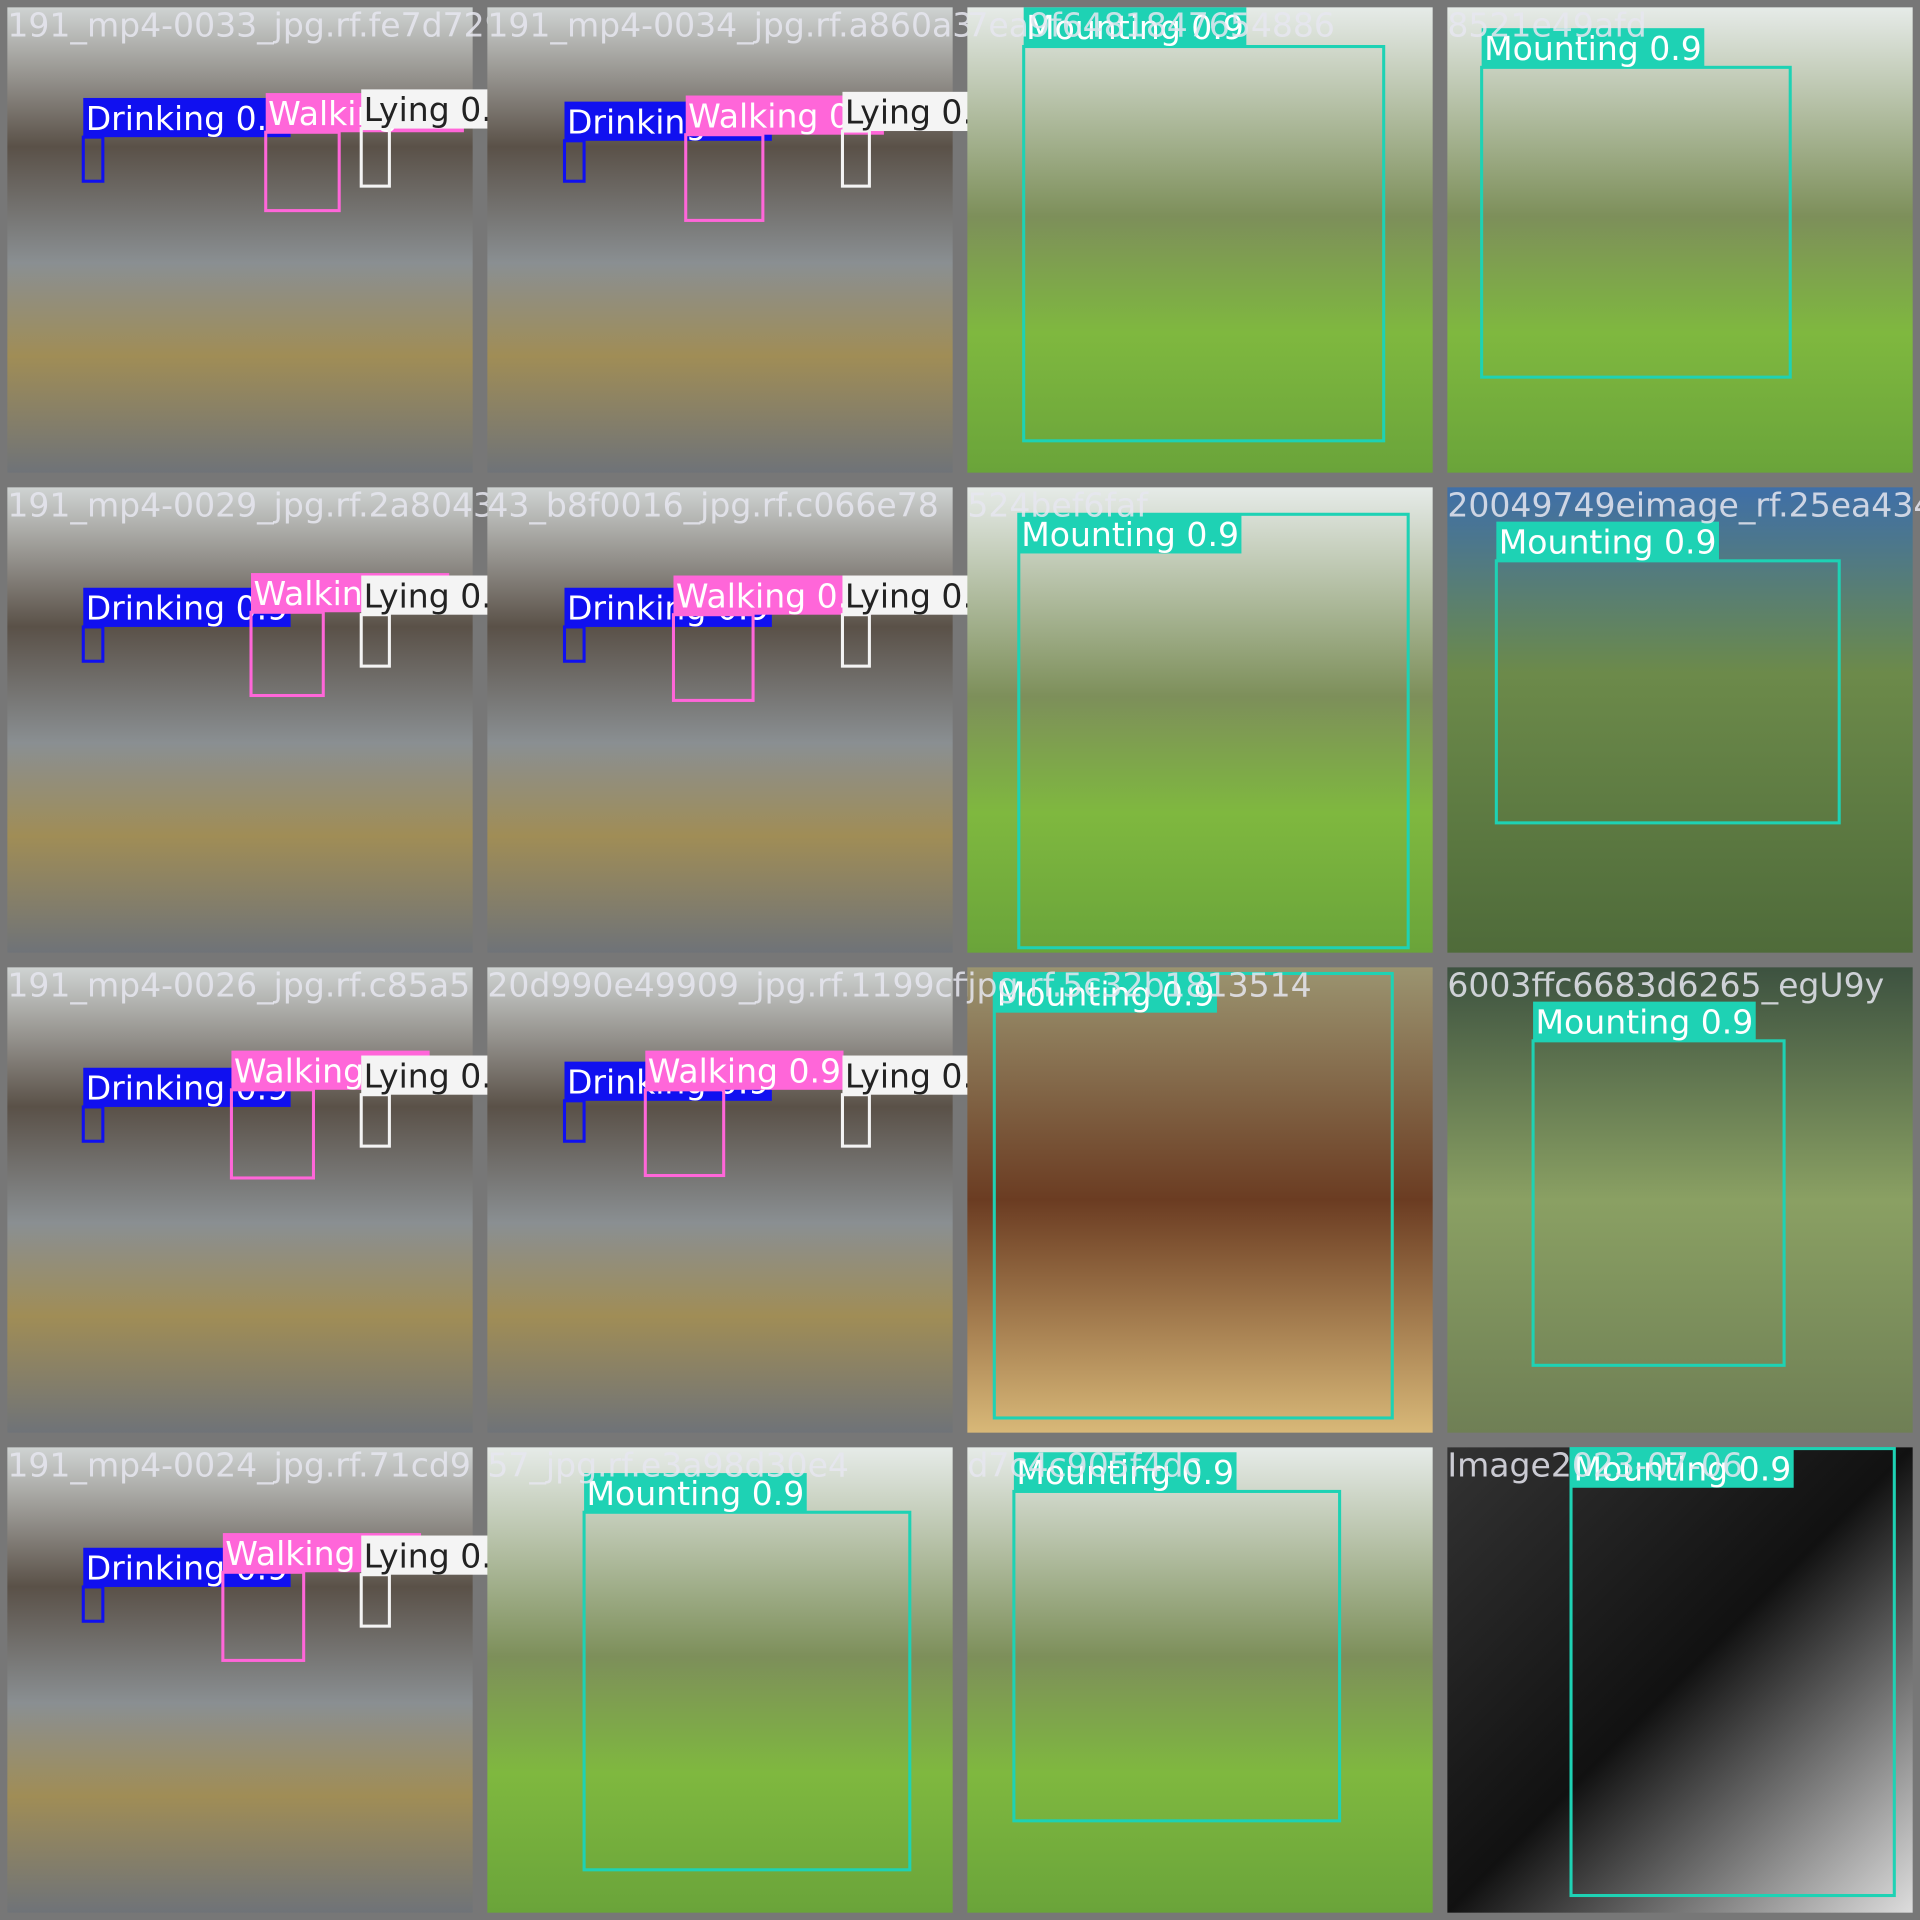  Describe the element at coordinates (271, 505) in the screenshot. I see `filename: 191_mp4-0029_jpg.rf.2a804339` at that location.